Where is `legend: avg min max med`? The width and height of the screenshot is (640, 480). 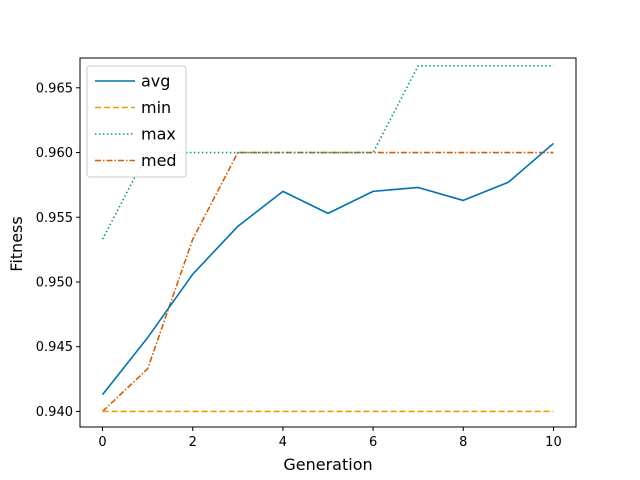
legend: avg min max med is located at coordinates (136, 121).